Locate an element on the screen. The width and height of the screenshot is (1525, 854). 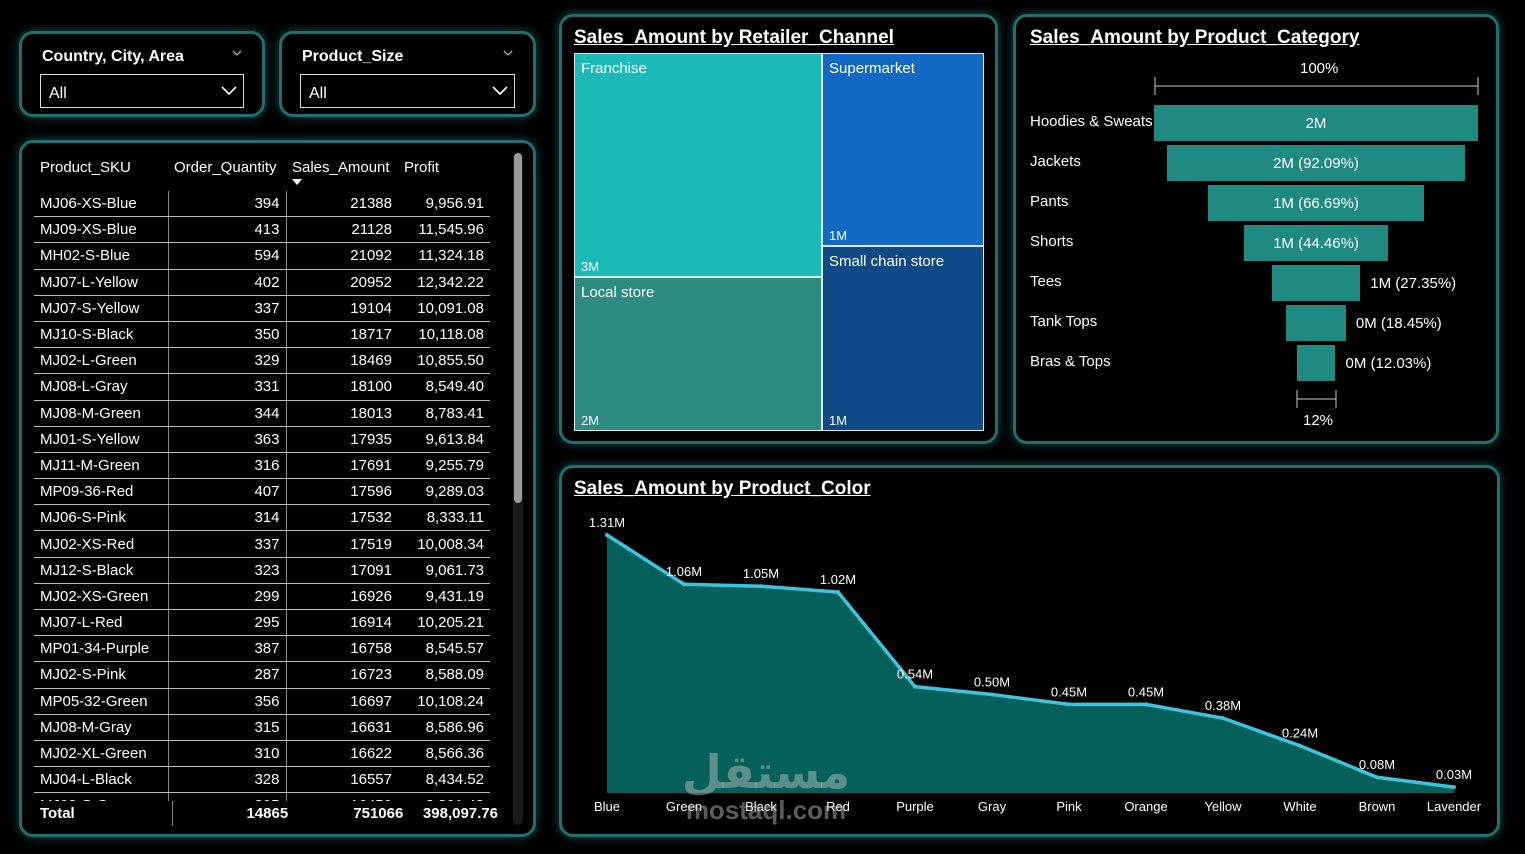
cell-qty: 402 is located at coordinates (227, 282).